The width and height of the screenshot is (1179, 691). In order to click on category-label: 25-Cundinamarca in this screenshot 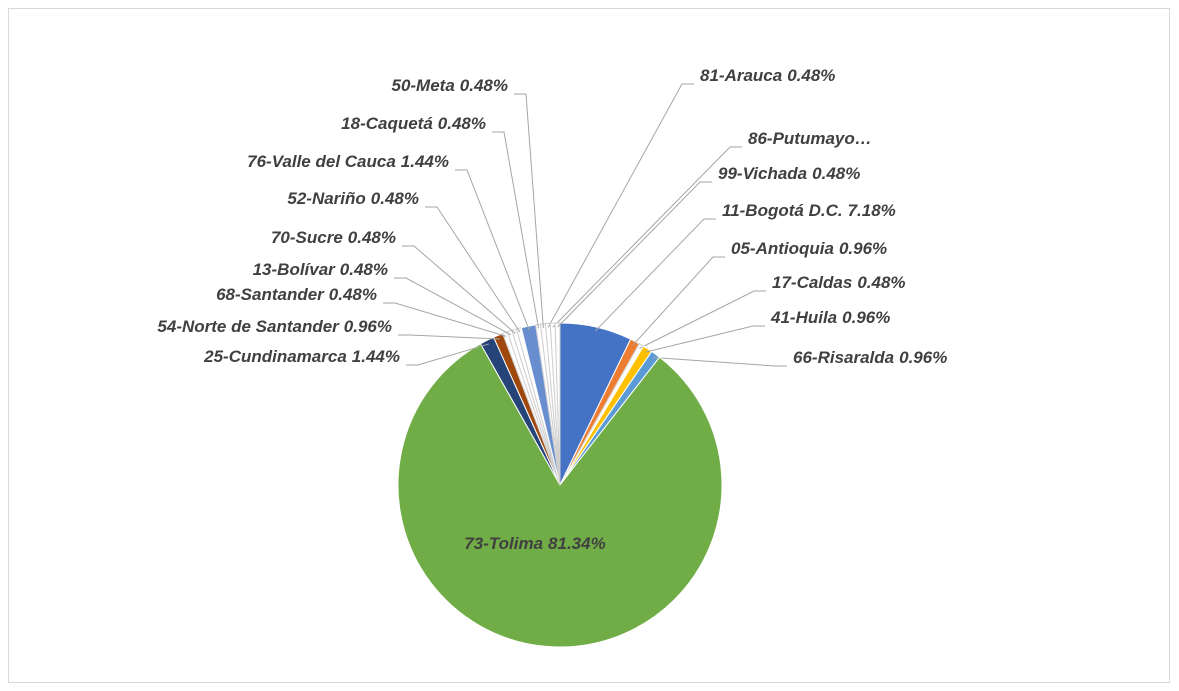, I will do `click(275, 356)`.